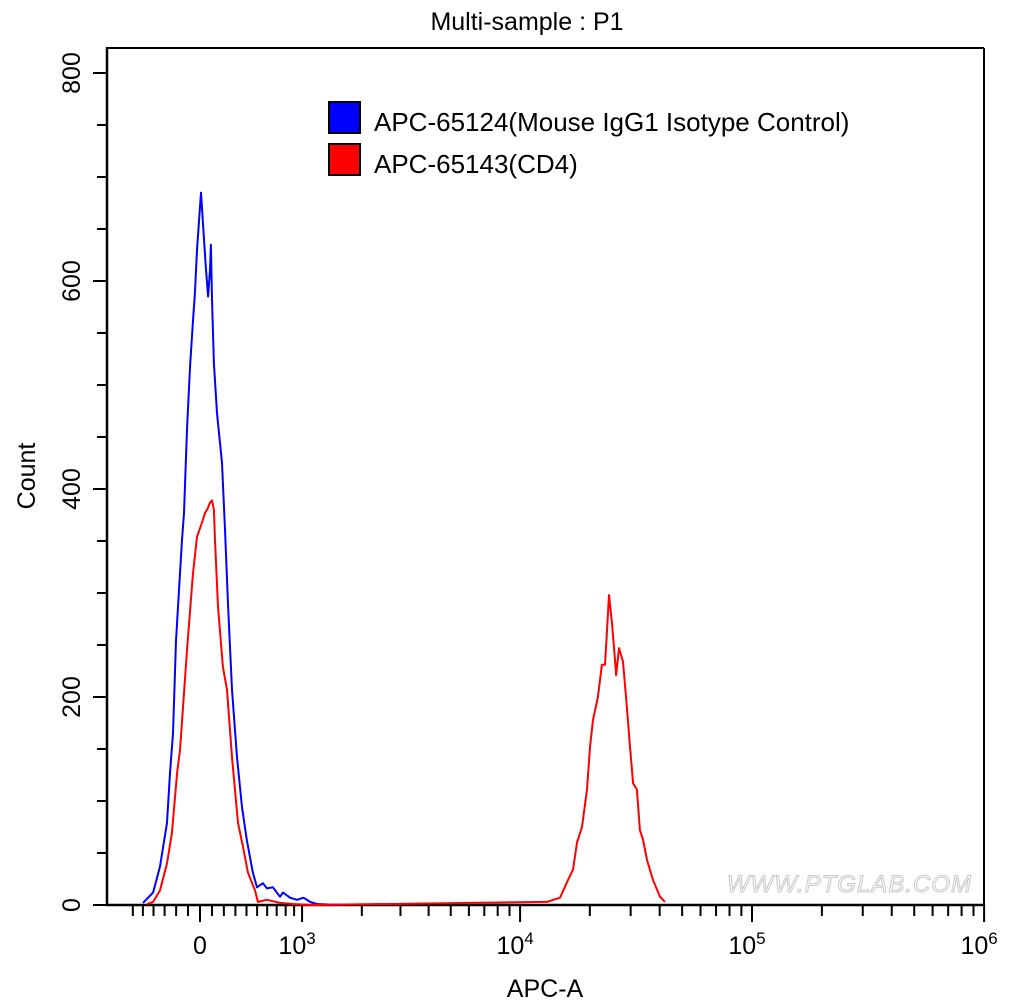 The height and width of the screenshot is (1005, 1024). What do you see at coordinates (849, 884) in the screenshot?
I see `watermark: WWW.PTGLAB.COM` at bounding box center [849, 884].